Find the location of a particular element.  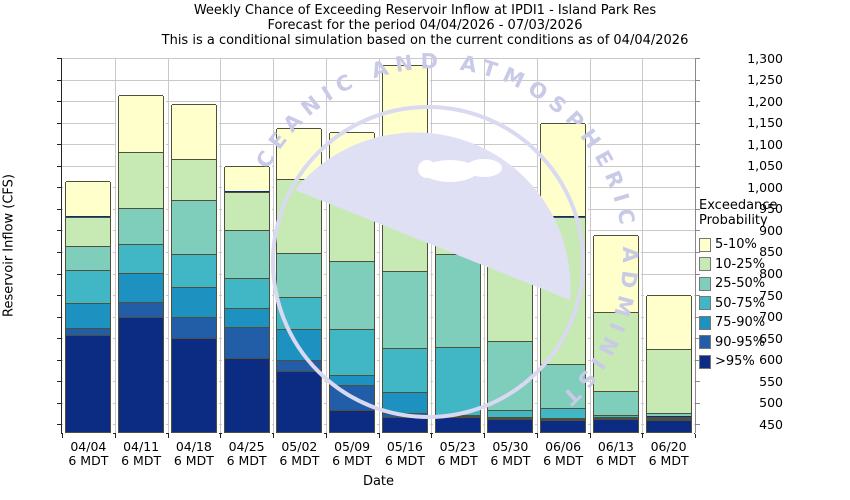

x-axis-spine is located at coordinates (378, 433).